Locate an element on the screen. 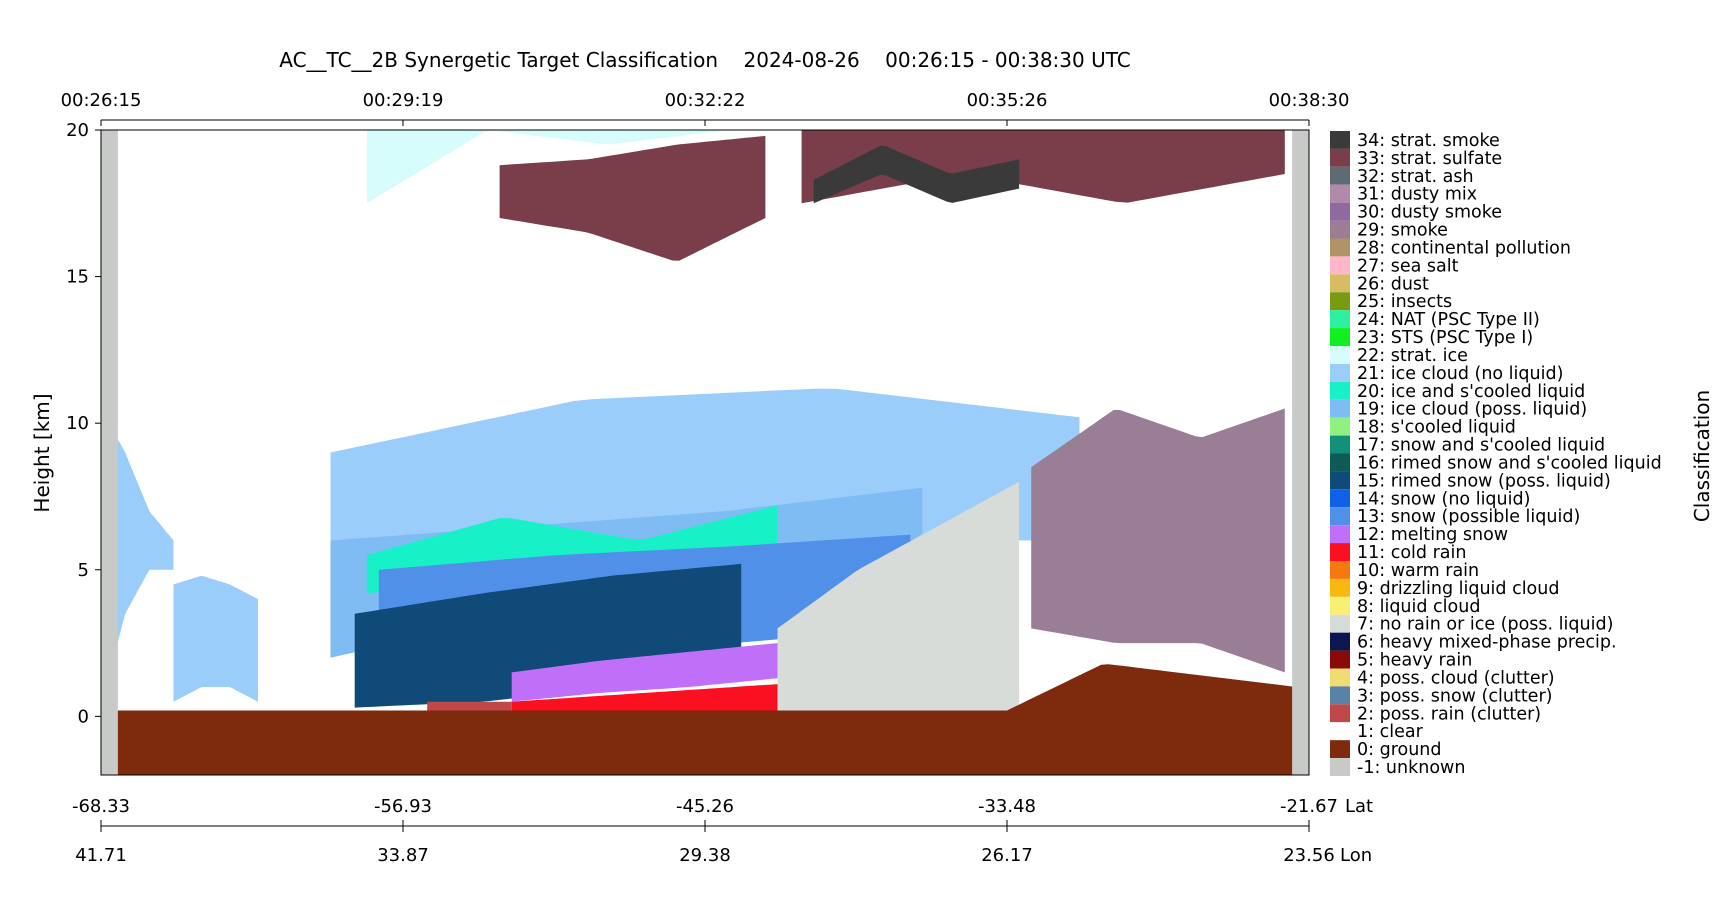 The height and width of the screenshot is (900, 1730). y-axis-label: Height [km] is located at coordinates (42, 452).